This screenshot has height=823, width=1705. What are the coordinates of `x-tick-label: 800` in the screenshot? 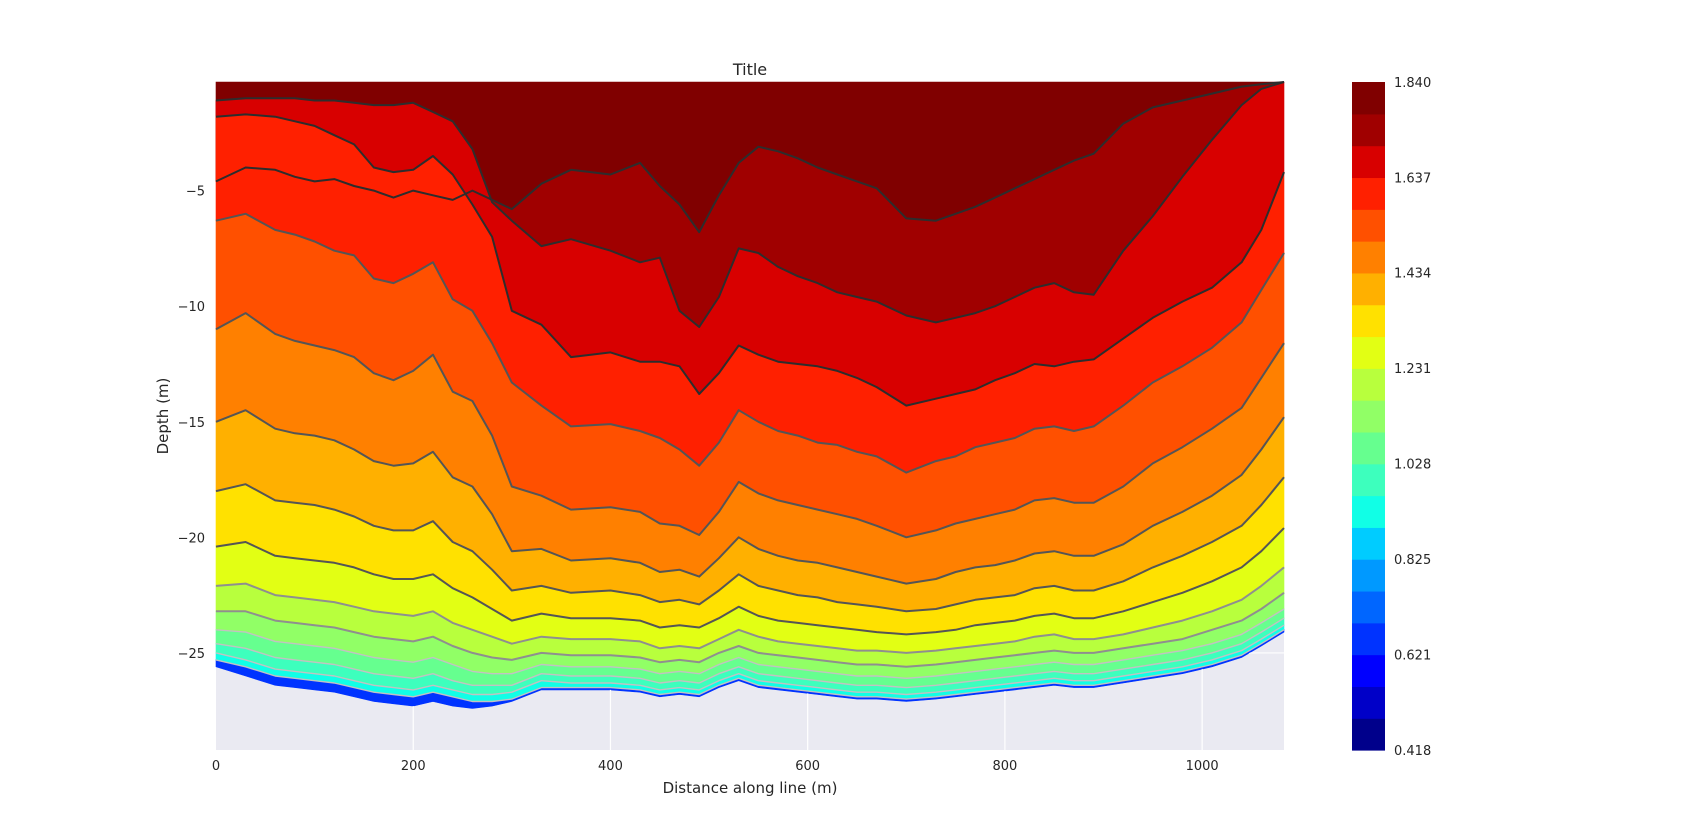 It's located at (1005, 766).